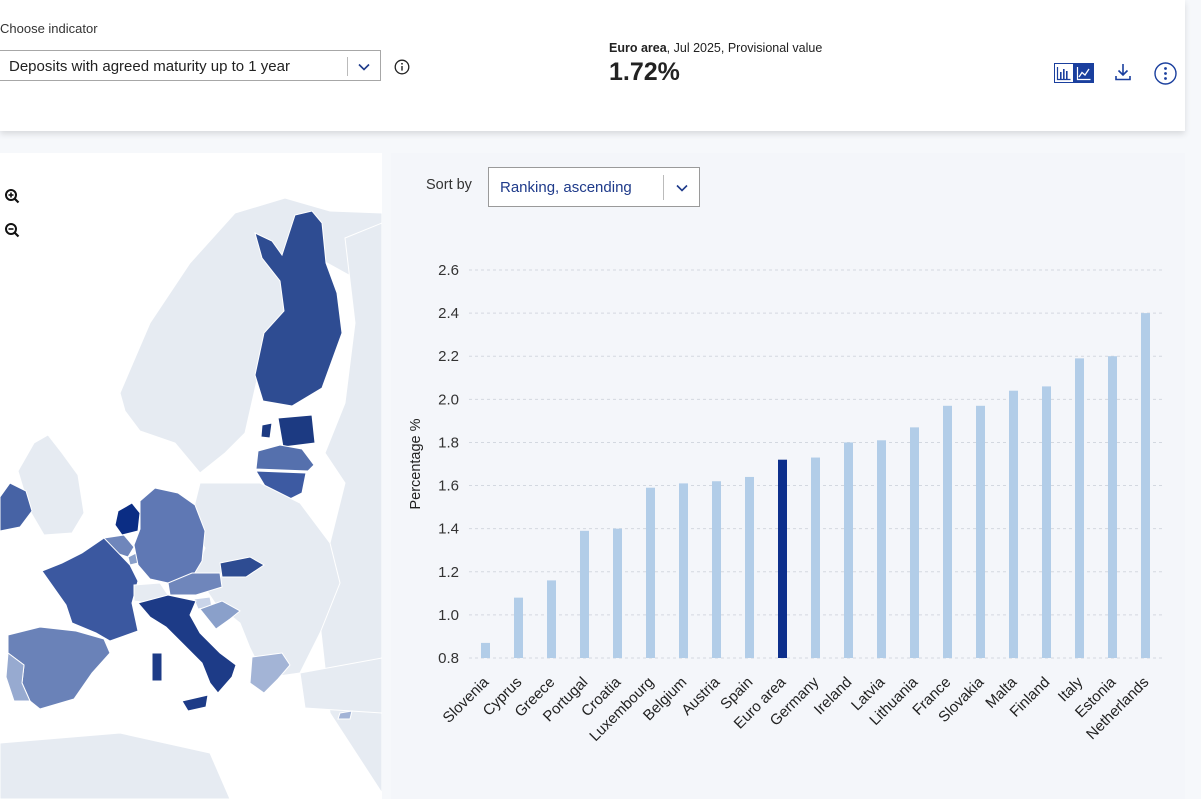  What do you see at coordinates (1112, 507) in the screenshot?
I see `bar-estonia` at bounding box center [1112, 507].